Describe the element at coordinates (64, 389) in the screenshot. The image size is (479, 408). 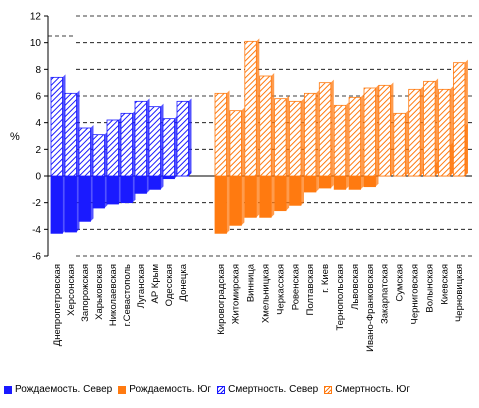
I see `legend-label: Рождаемость. Север` at that location.